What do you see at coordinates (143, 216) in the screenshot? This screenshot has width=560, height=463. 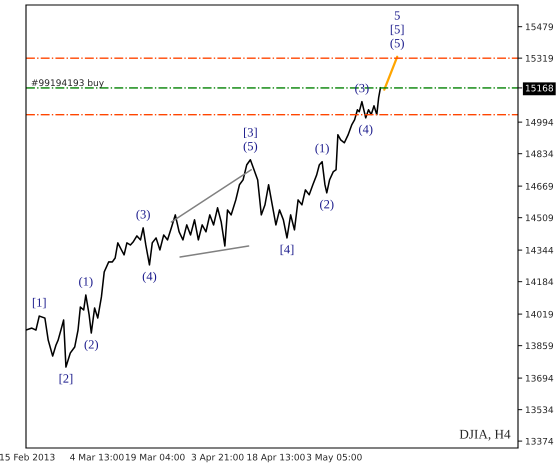 I see `annotation: (3)` at bounding box center [143, 216].